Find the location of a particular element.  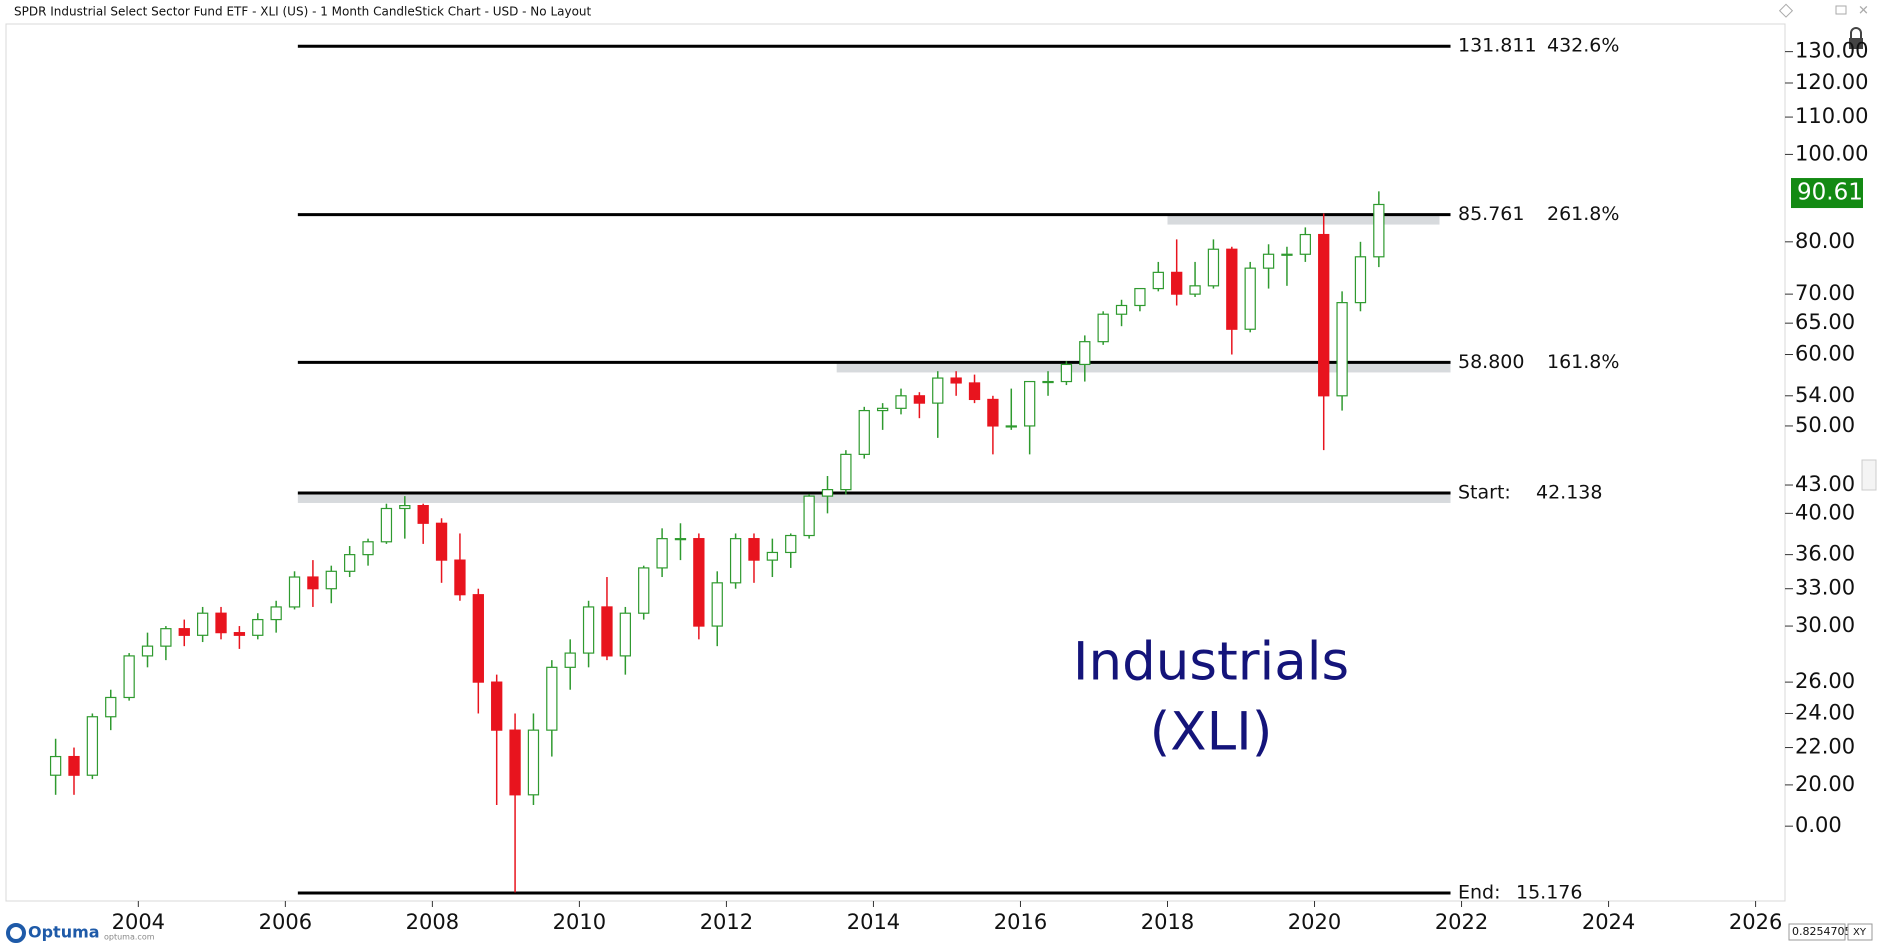

y-tick-label: 130.00 is located at coordinates (1831, 51).